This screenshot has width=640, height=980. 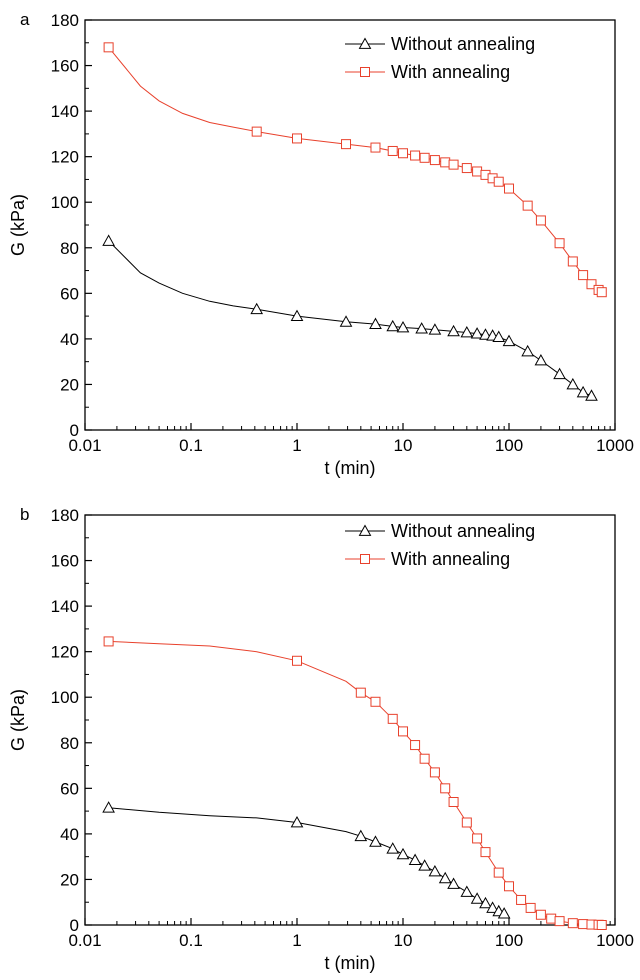 What do you see at coordinates (18, 720) in the screenshot?
I see `y-axis-title: G (kPa)` at bounding box center [18, 720].